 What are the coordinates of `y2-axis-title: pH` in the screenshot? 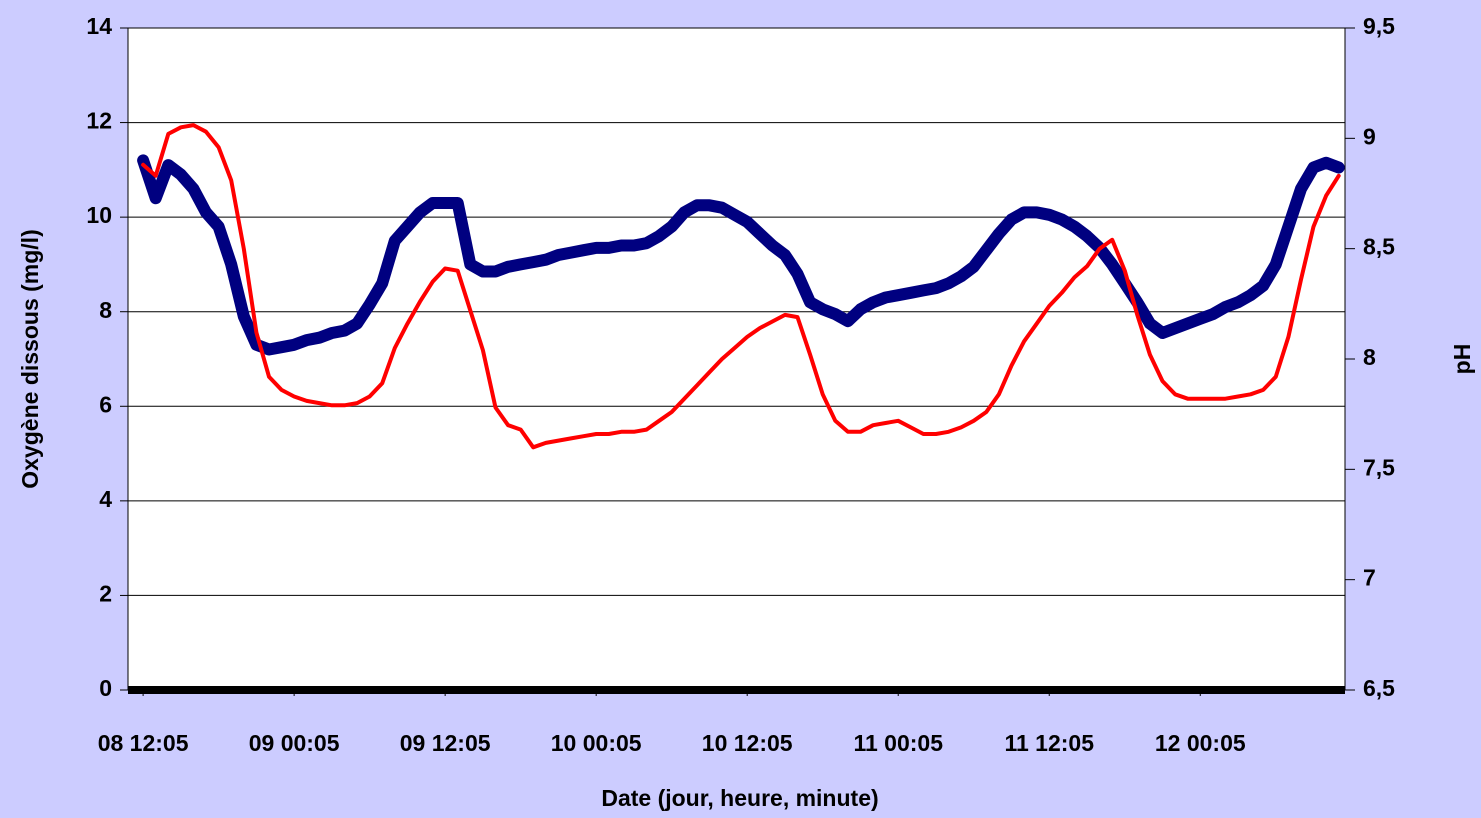 It's located at (1462, 359).